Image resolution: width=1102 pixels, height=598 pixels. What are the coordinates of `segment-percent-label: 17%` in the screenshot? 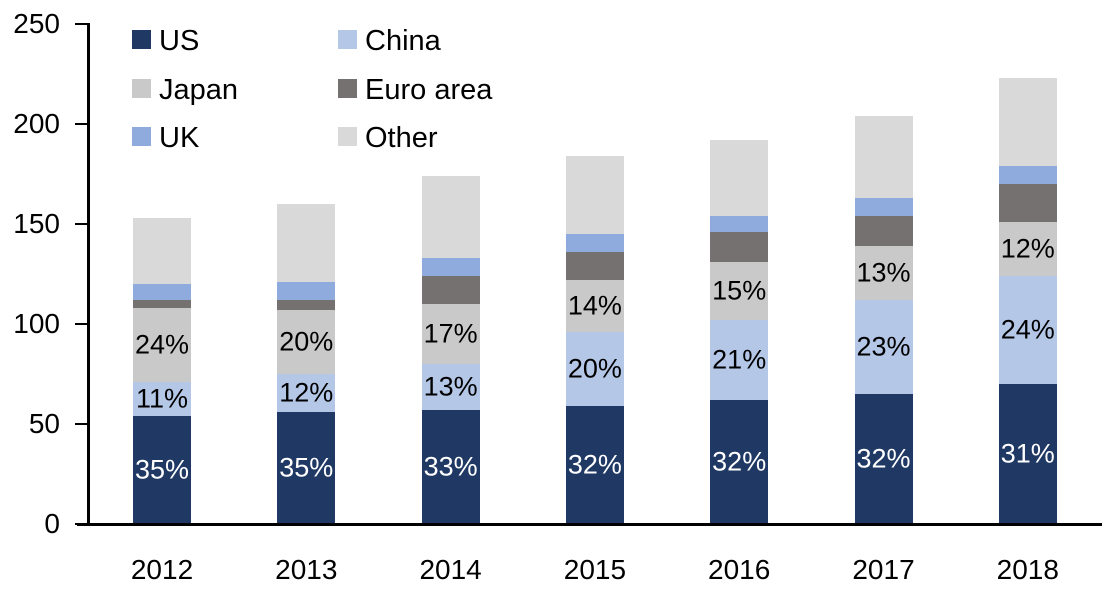 It's located at (450, 333).